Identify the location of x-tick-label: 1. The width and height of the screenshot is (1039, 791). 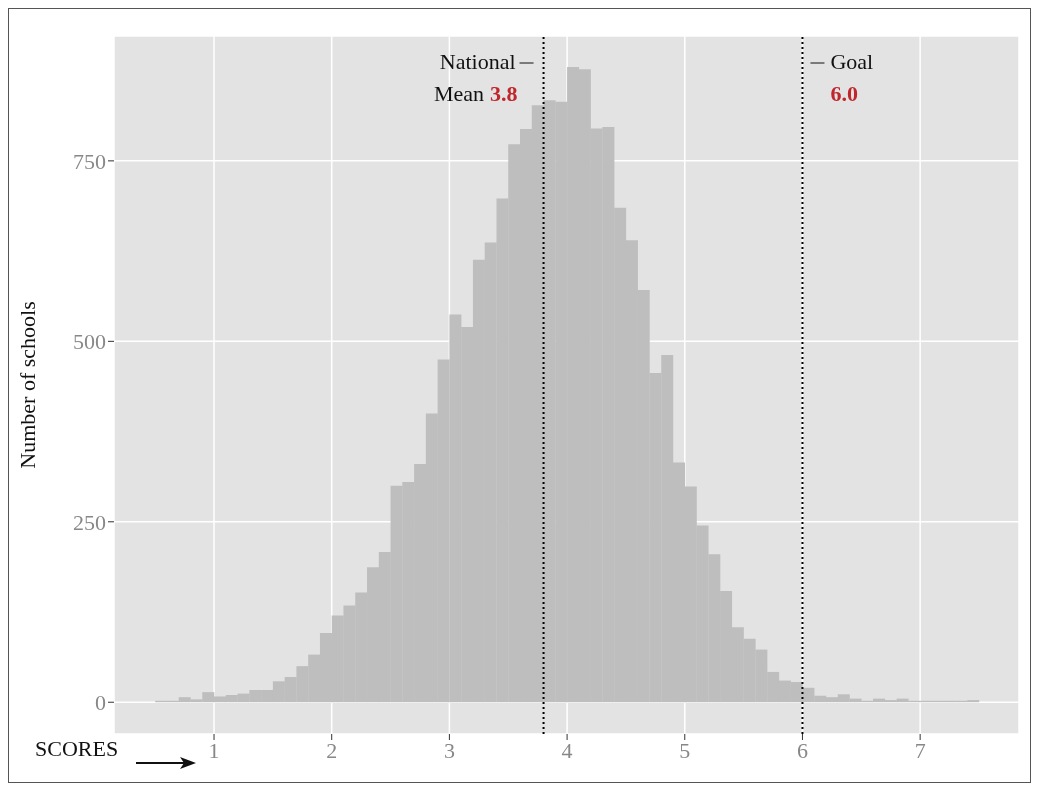
(214, 750).